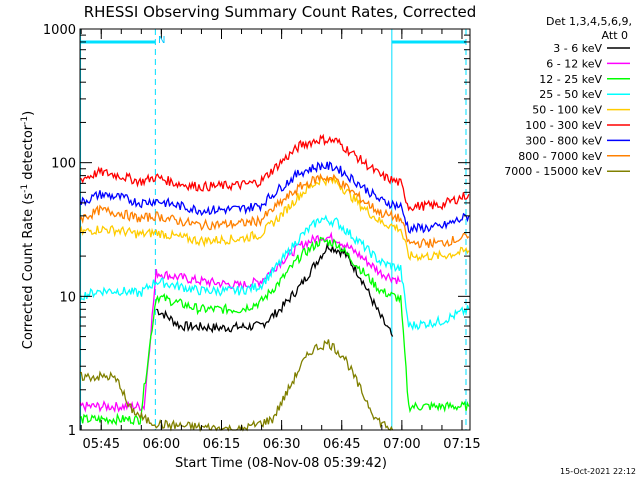 The width and height of the screenshot is (640, 480). I want to click on y-axis-label: Corrected Count Rate (s-1 detector-1), so click(28, 230).